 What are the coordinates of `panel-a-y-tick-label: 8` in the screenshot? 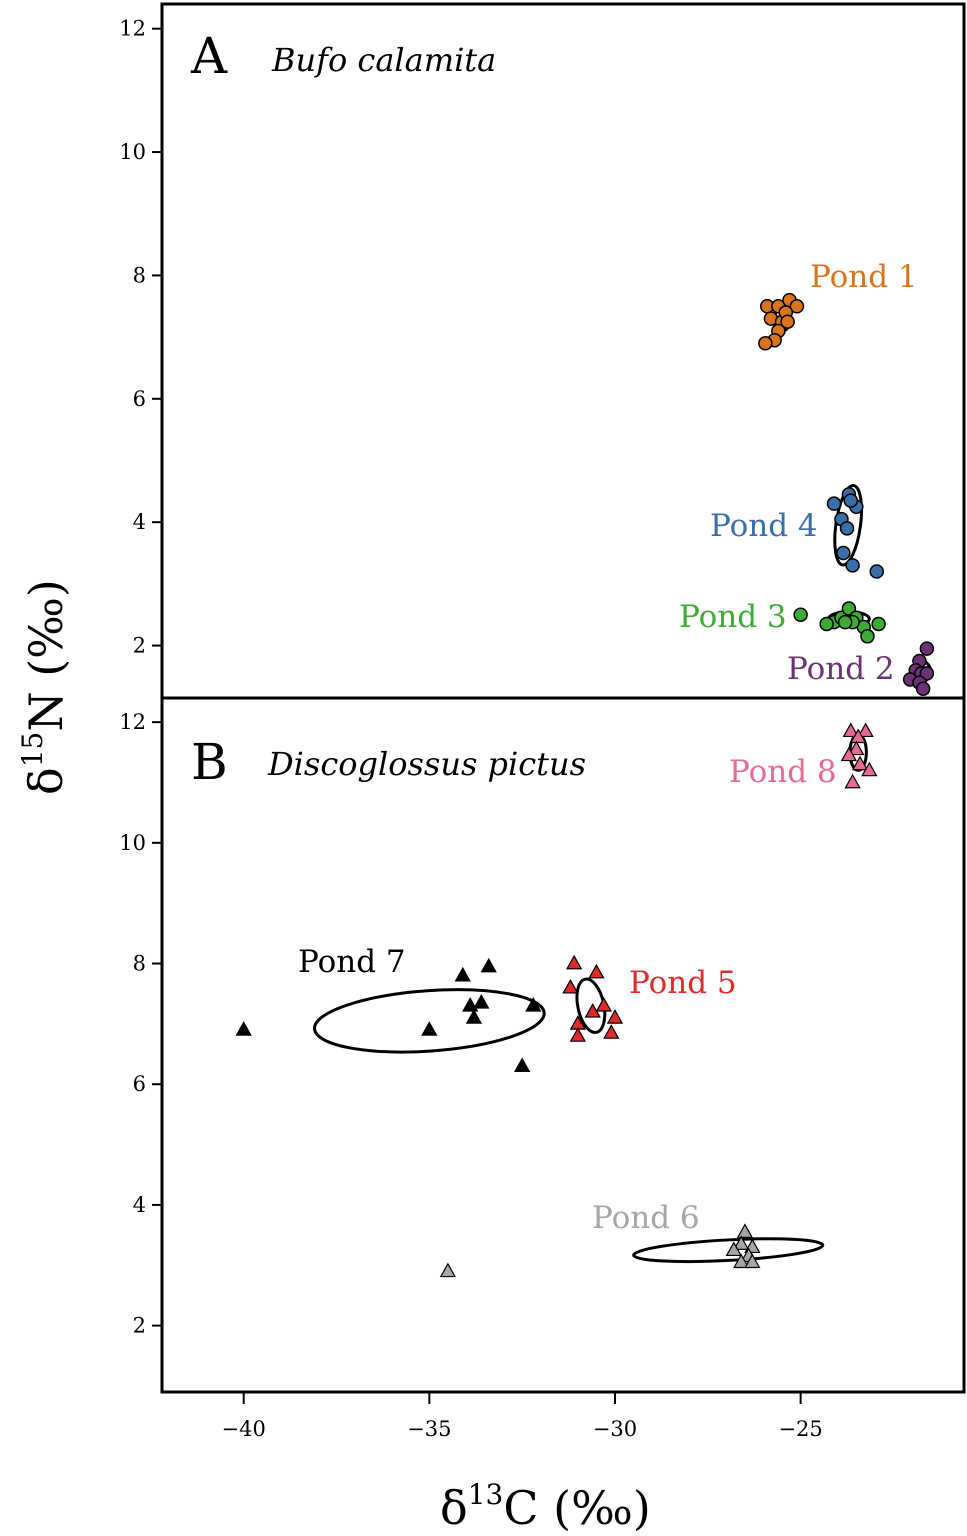 It's located at (139, 275).